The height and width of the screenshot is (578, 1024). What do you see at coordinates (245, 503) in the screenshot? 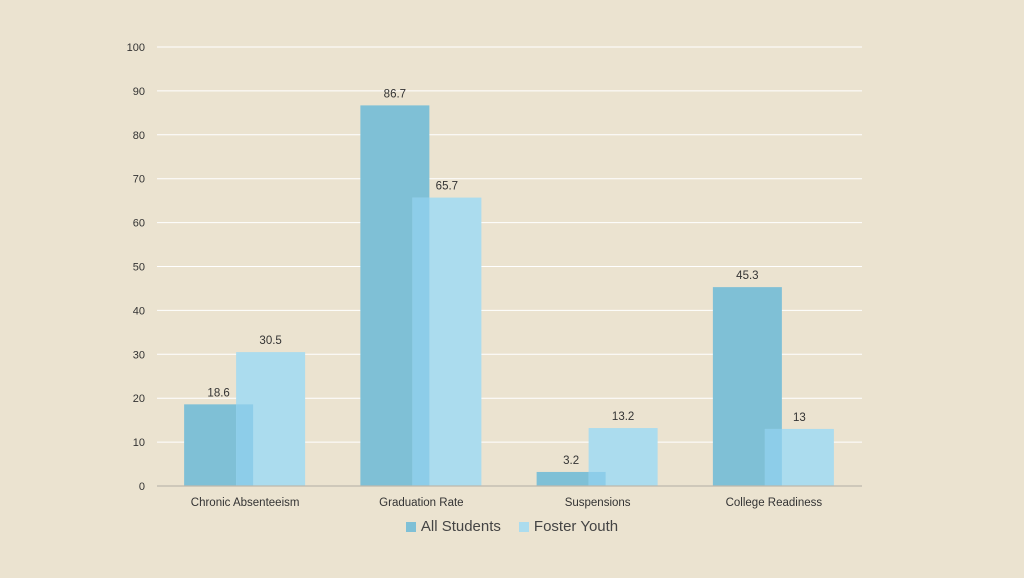
I see `x-tick-label-chronic-absenteeism: Chronic Absenteeism` at bounding box center [245, 503].